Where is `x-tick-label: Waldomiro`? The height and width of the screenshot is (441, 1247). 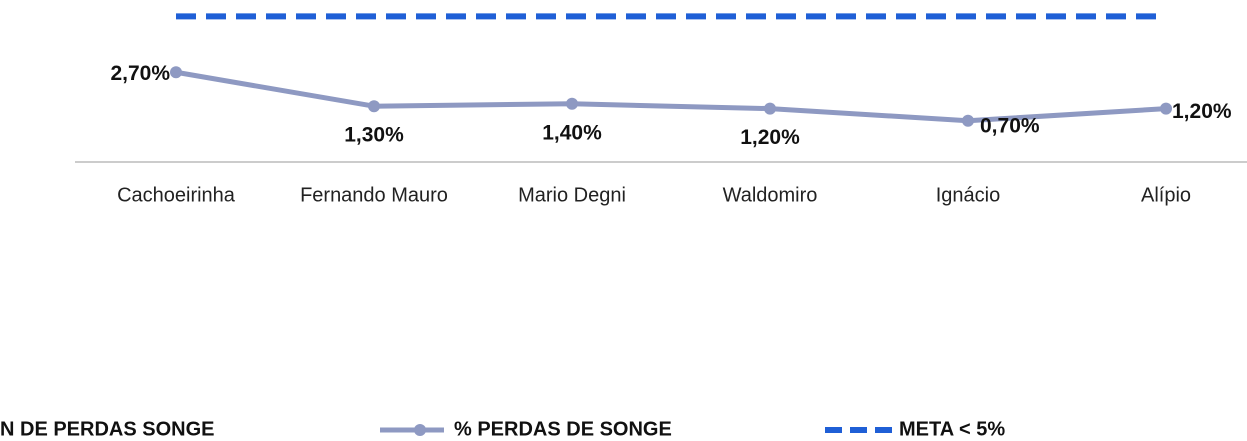
x-tick-label: Waldomiro is located at coordinates (770, 195).